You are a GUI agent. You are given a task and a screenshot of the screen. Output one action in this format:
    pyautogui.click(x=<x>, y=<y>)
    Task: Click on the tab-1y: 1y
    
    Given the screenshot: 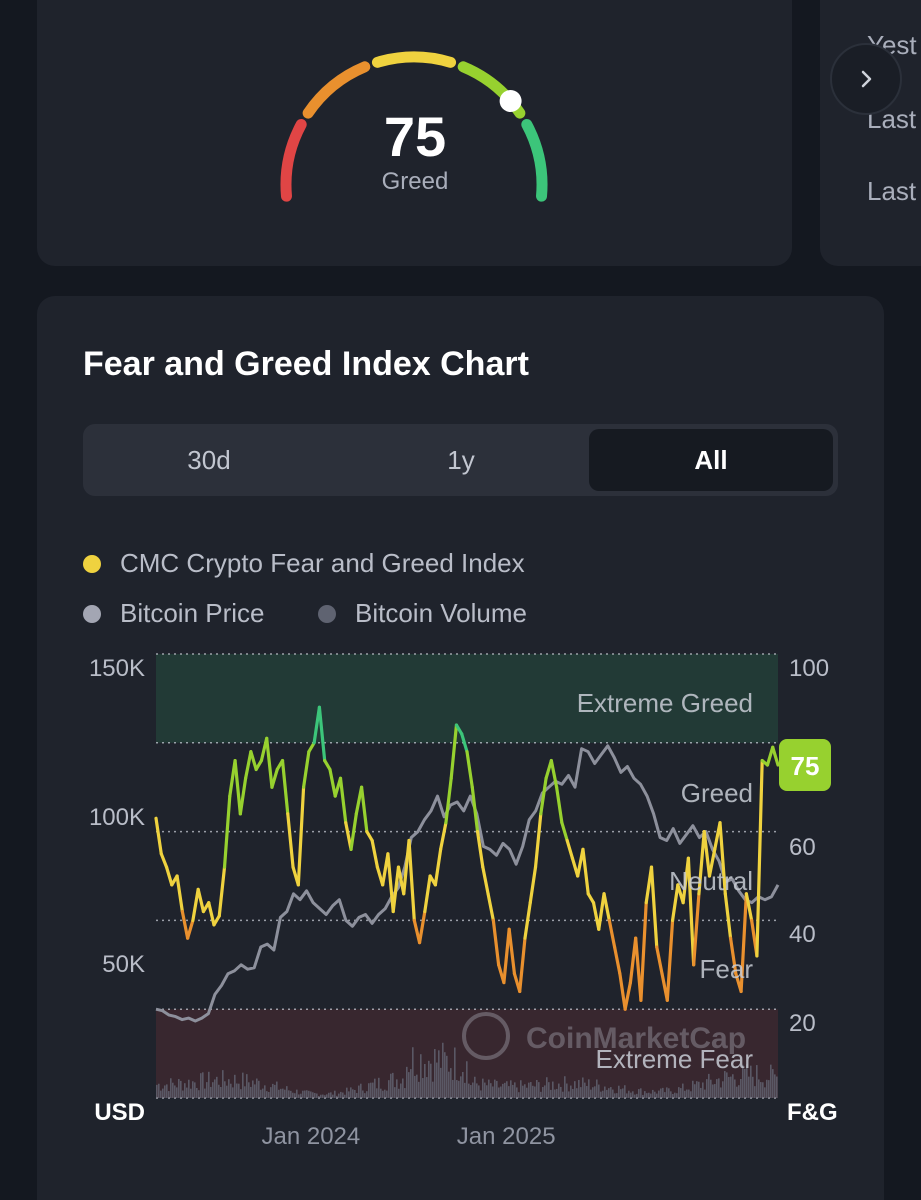 What is the action you would take?
    pyautogui.click(x=461, y=459)
    